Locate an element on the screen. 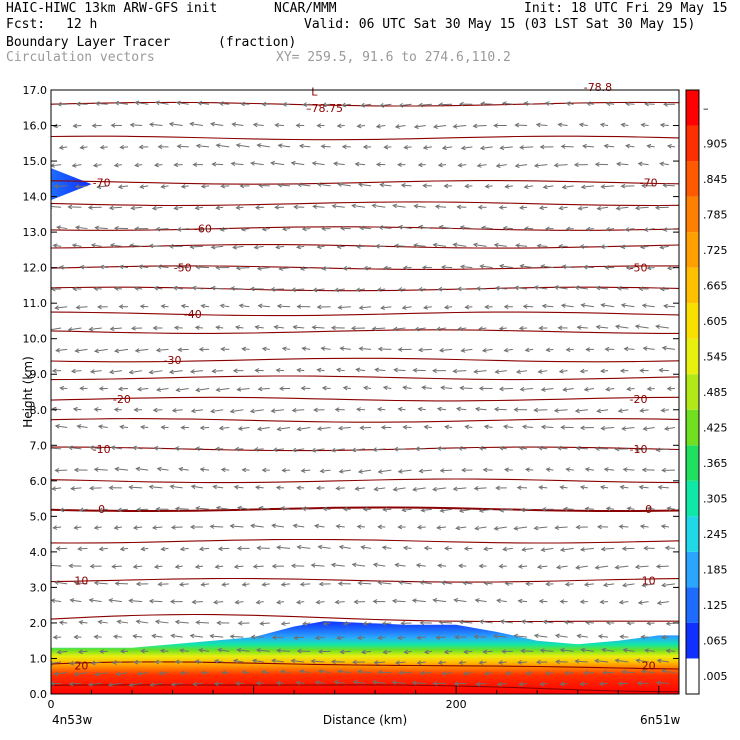 This screenshot has width=740, height=740. contour-label: –78.75 is located at coordinates (324, 108).